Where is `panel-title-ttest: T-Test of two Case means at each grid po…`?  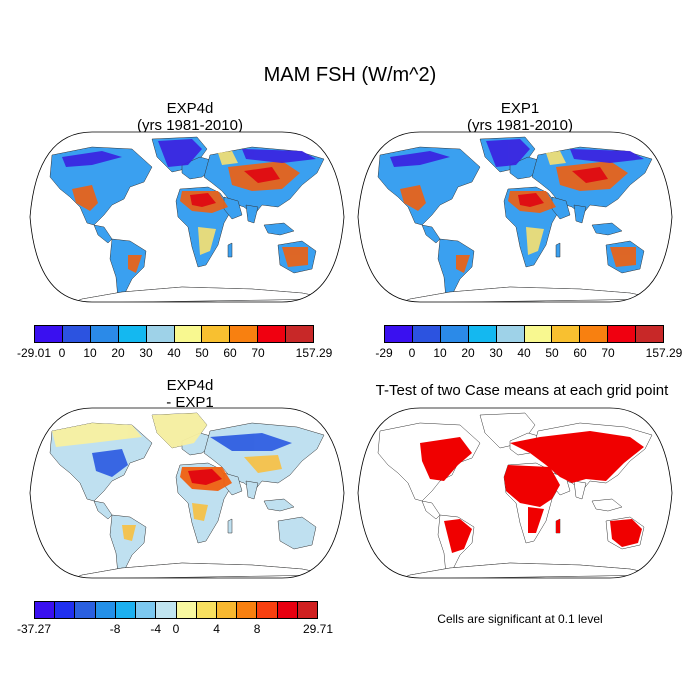 panel-title-ttest: T-Test of two Case means at each grid po… is located at coordinates (522, 390).